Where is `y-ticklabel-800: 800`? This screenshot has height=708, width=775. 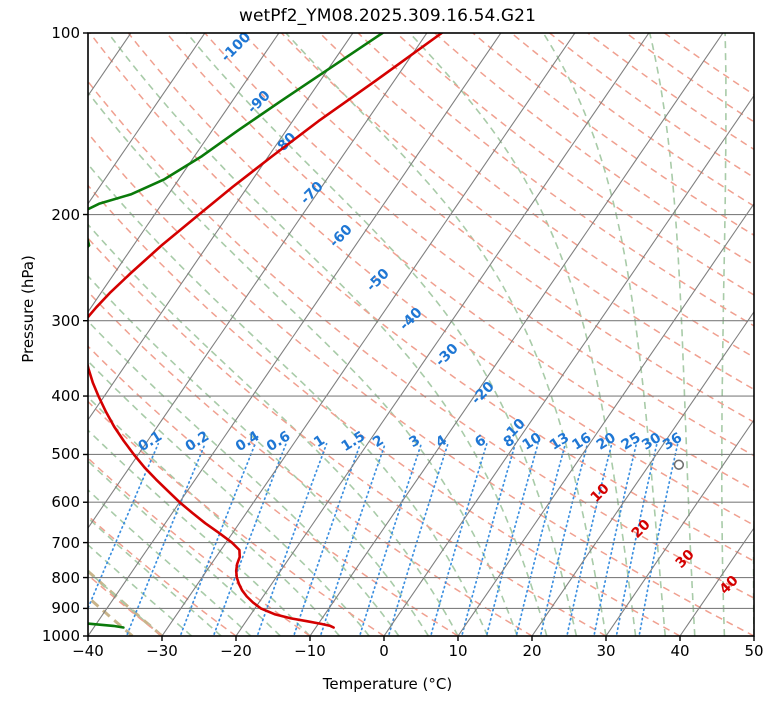
y-ticklabel-800: 800 is located at coordinates (65, 577).